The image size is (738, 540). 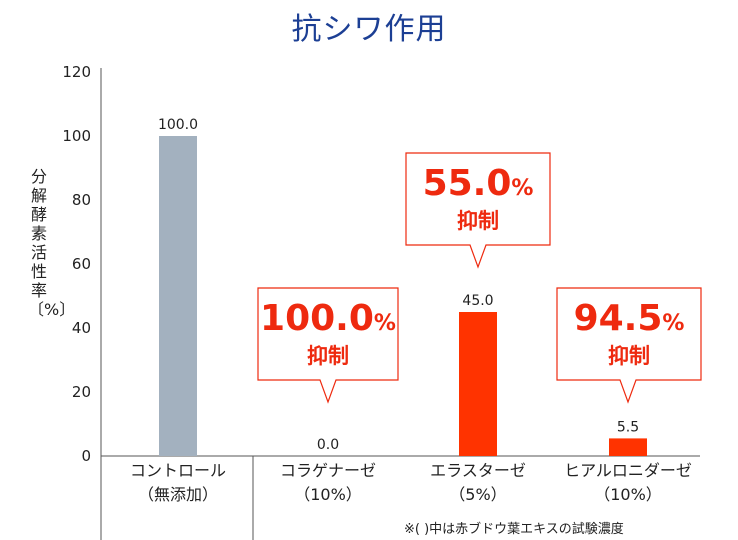 I want to click on y-tick-label: 20, so click(x=81, y=392).